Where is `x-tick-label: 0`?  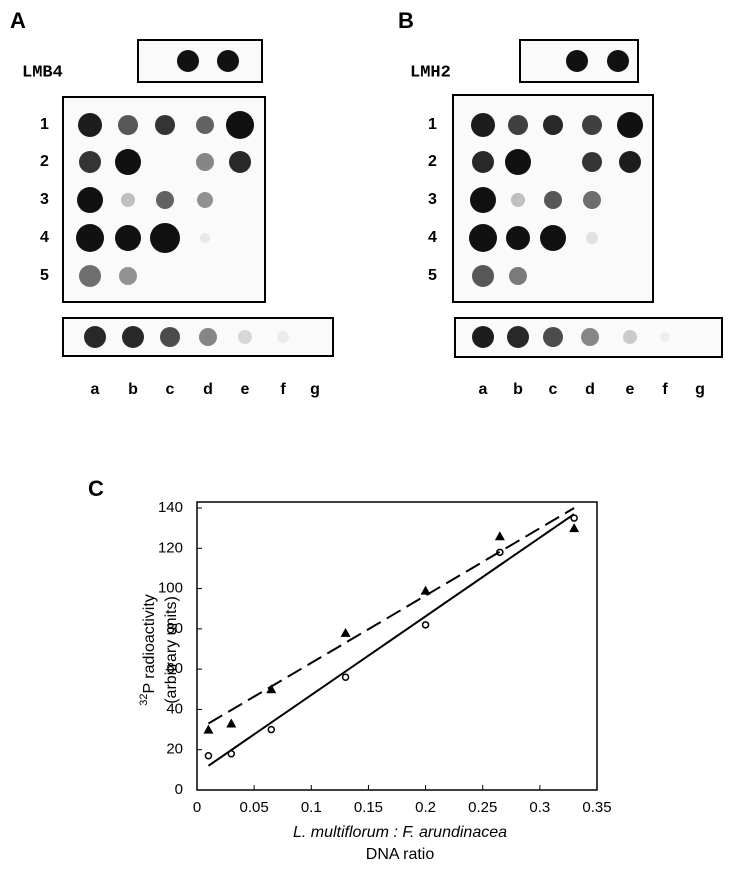 x-tick-label: 0 is located at coordinates (197, 807).